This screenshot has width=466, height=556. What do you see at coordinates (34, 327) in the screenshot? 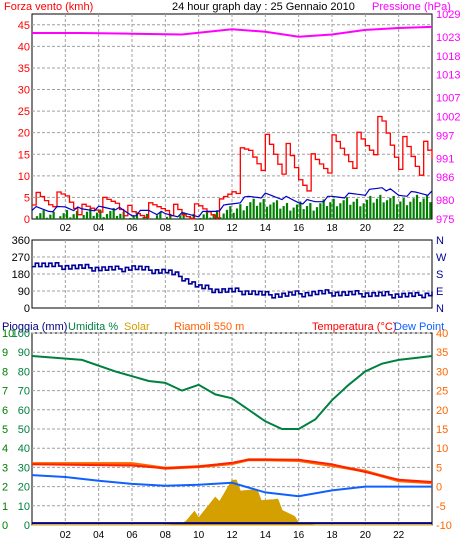
I see `rain-label: Pioggia (mm)` at bounding box center [34, 327].